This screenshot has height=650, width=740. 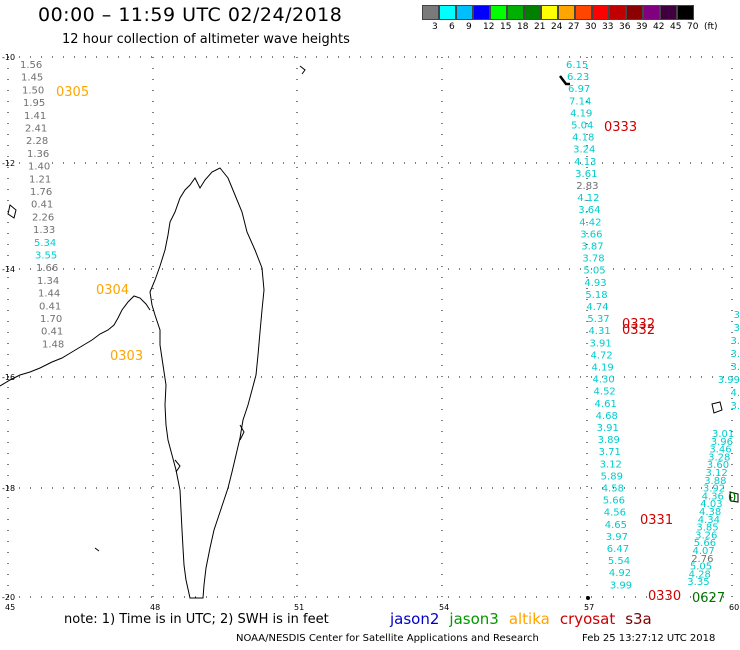 What do you see at coordinates (43, 217) in the screenshot?
I see `wave-height-value: 2.26` at bounding box center [43, 217].